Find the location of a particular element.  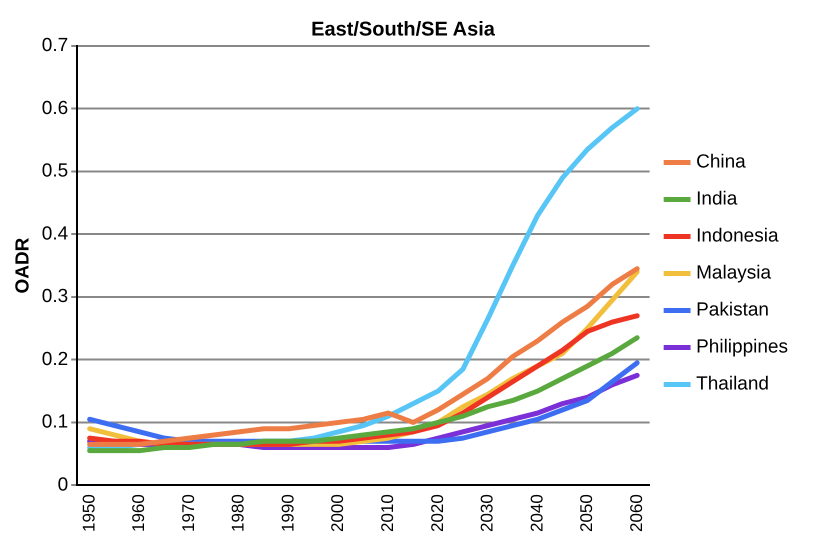

x-tick-label: 2050 is located at coordinates (586, 513).